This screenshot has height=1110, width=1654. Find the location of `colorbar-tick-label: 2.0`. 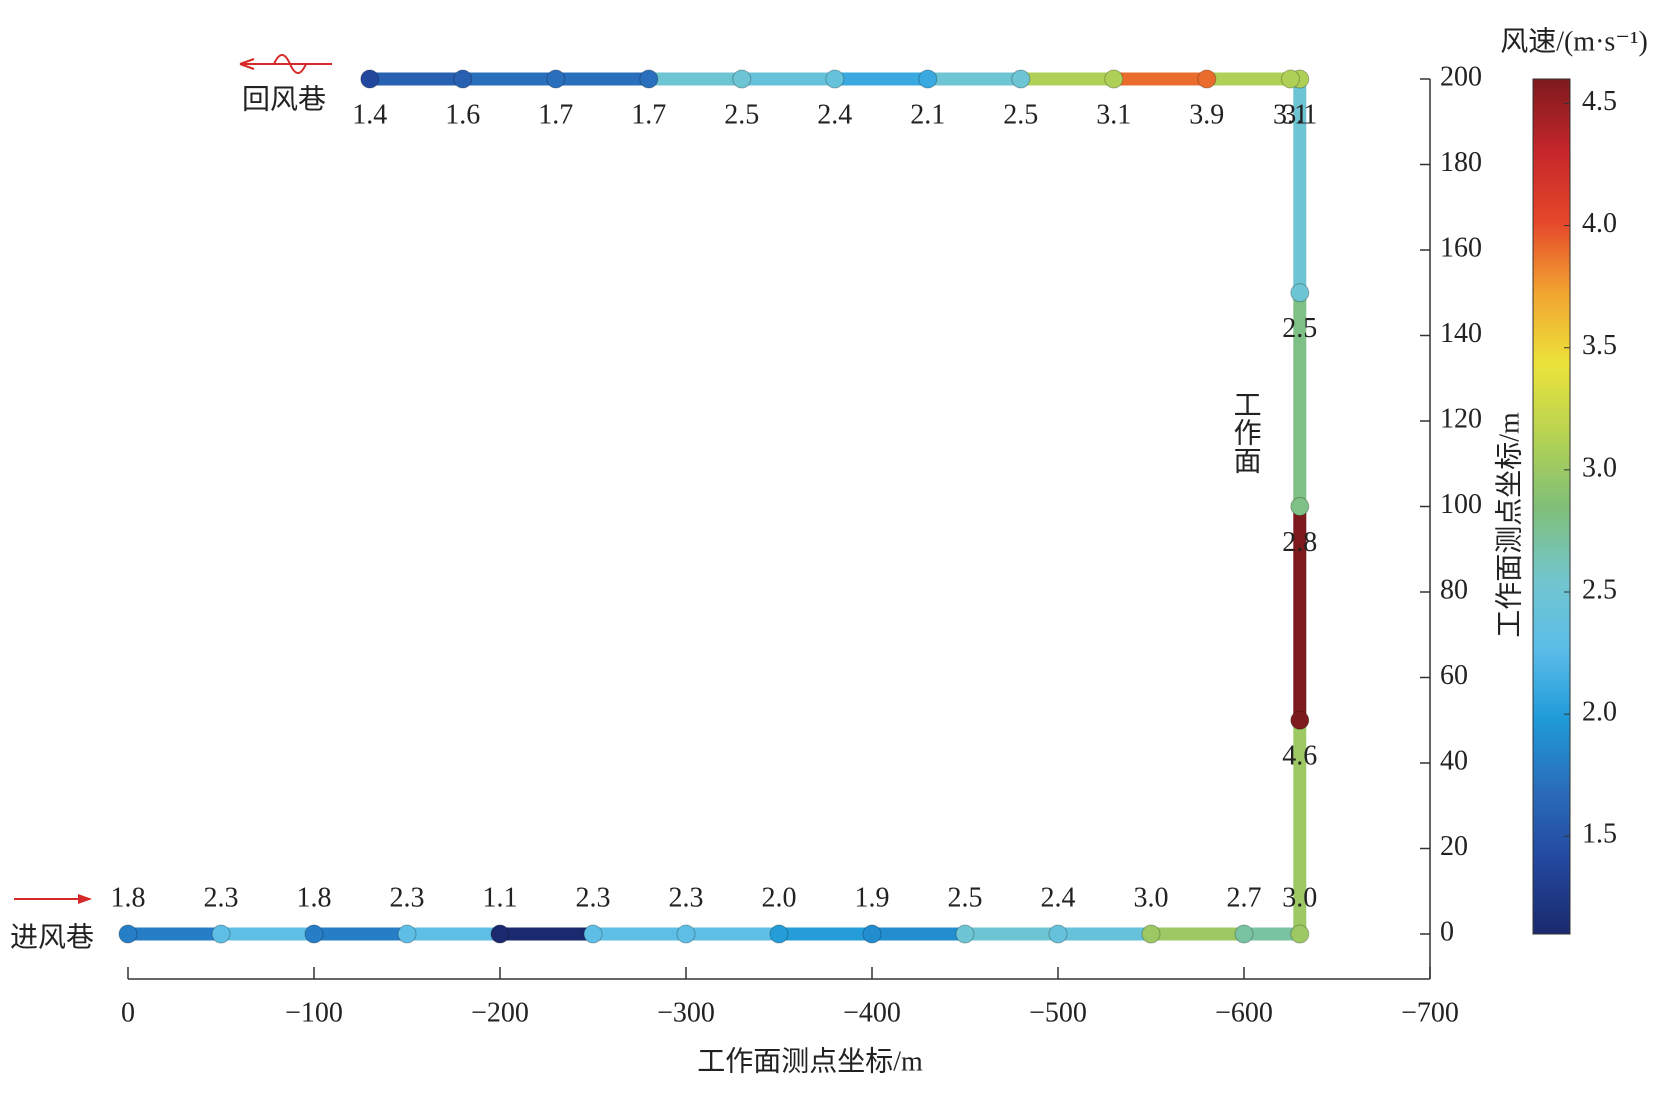

colorbar-tick-label: 2.0 is located at coordinates (1599, 712).